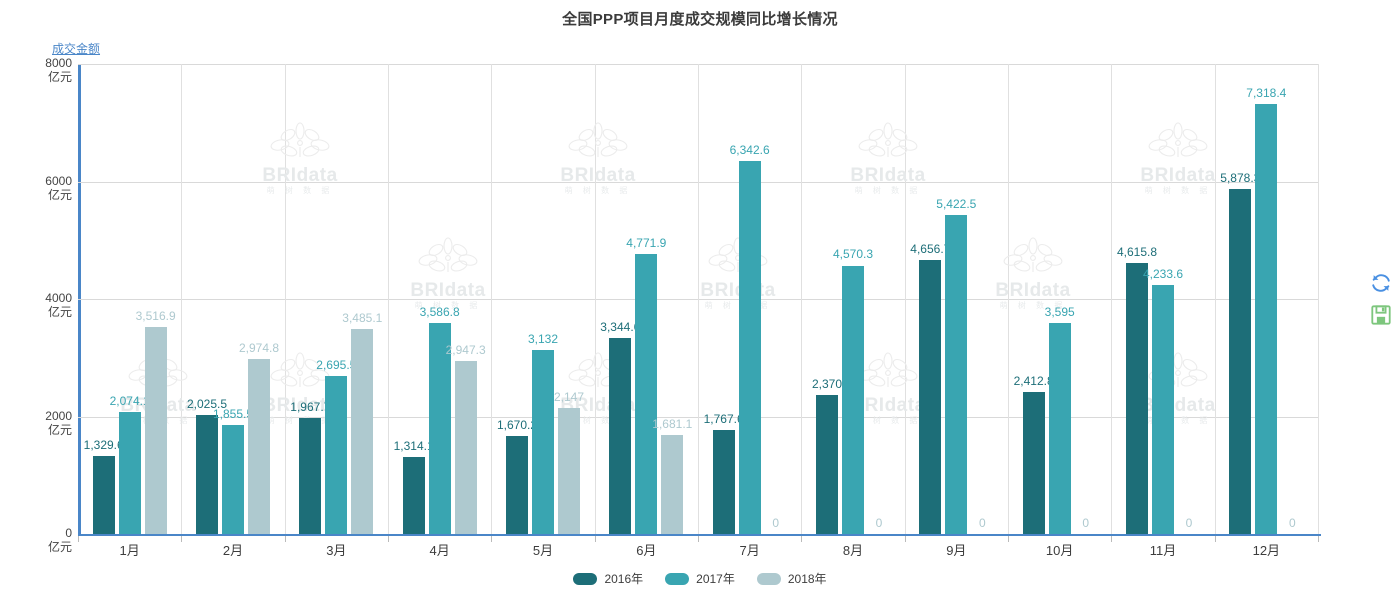 Image resolution: width=1400 pixels, height=600 pixels. Describe the element at coordinates (1163, 274) in the screenshot. I see `bar-value-label: 4,233.6` at that location.